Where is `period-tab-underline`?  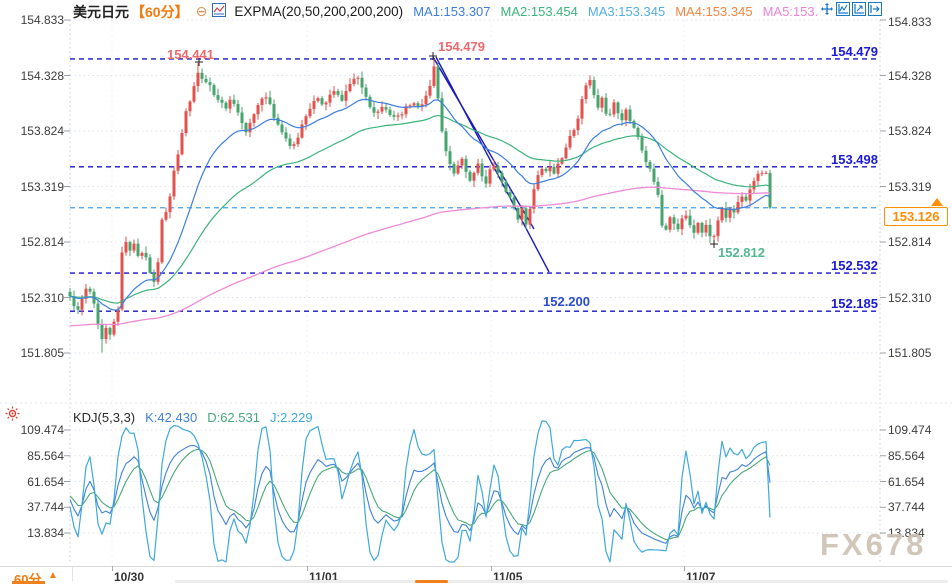
period-tab-underline is located at coordinates (28, 582).